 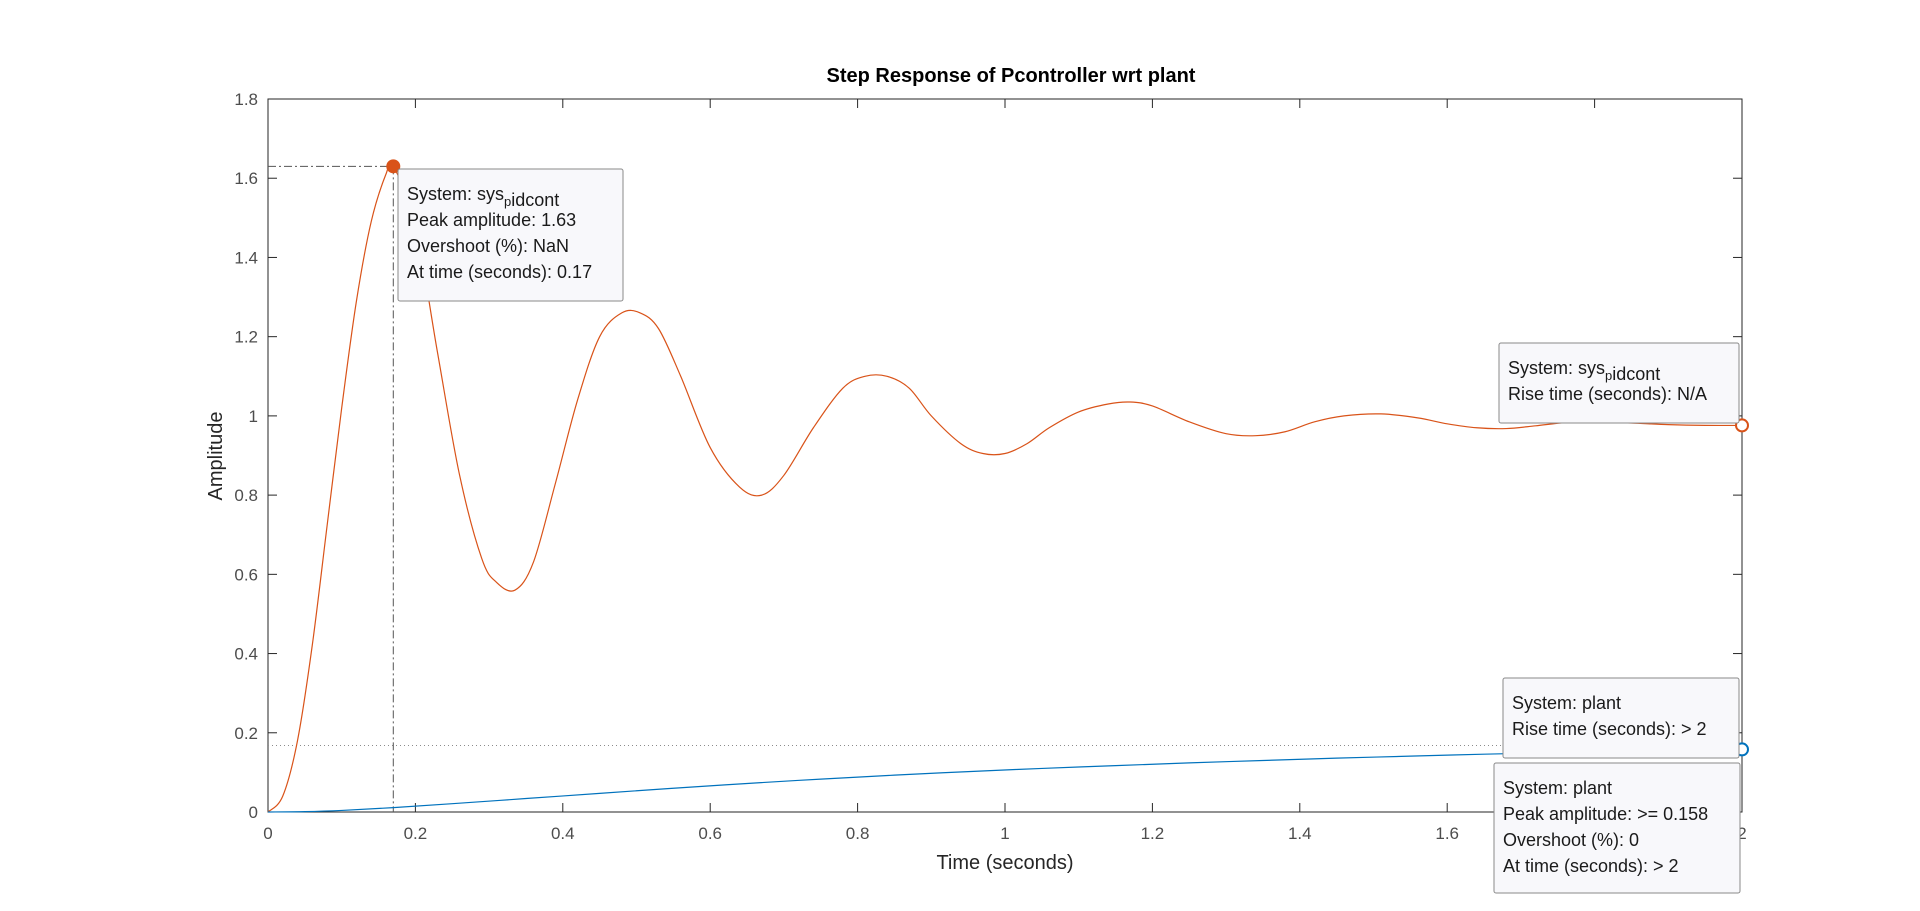 I want to click on x-tick-label: 0.2, so click(x=416, y=833).